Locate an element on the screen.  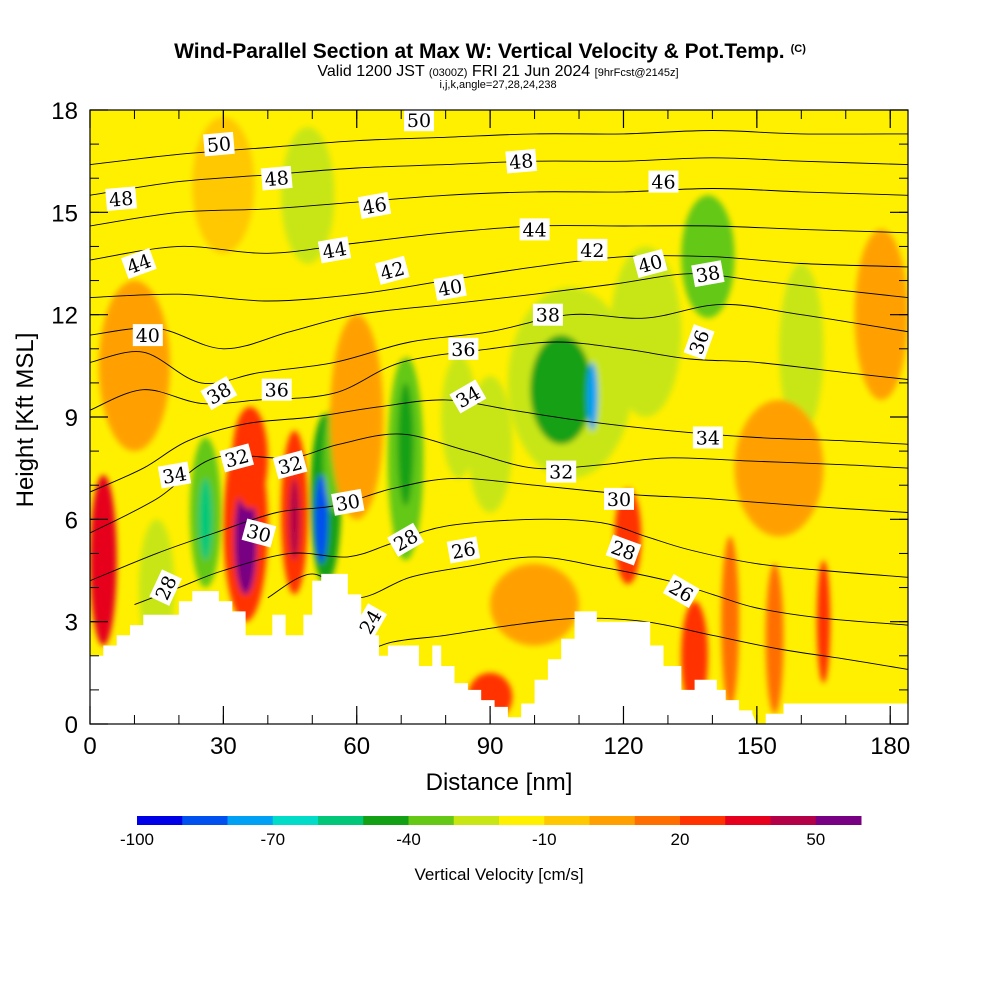
contour-label-27: 44 is located at coordinates (334, 250).